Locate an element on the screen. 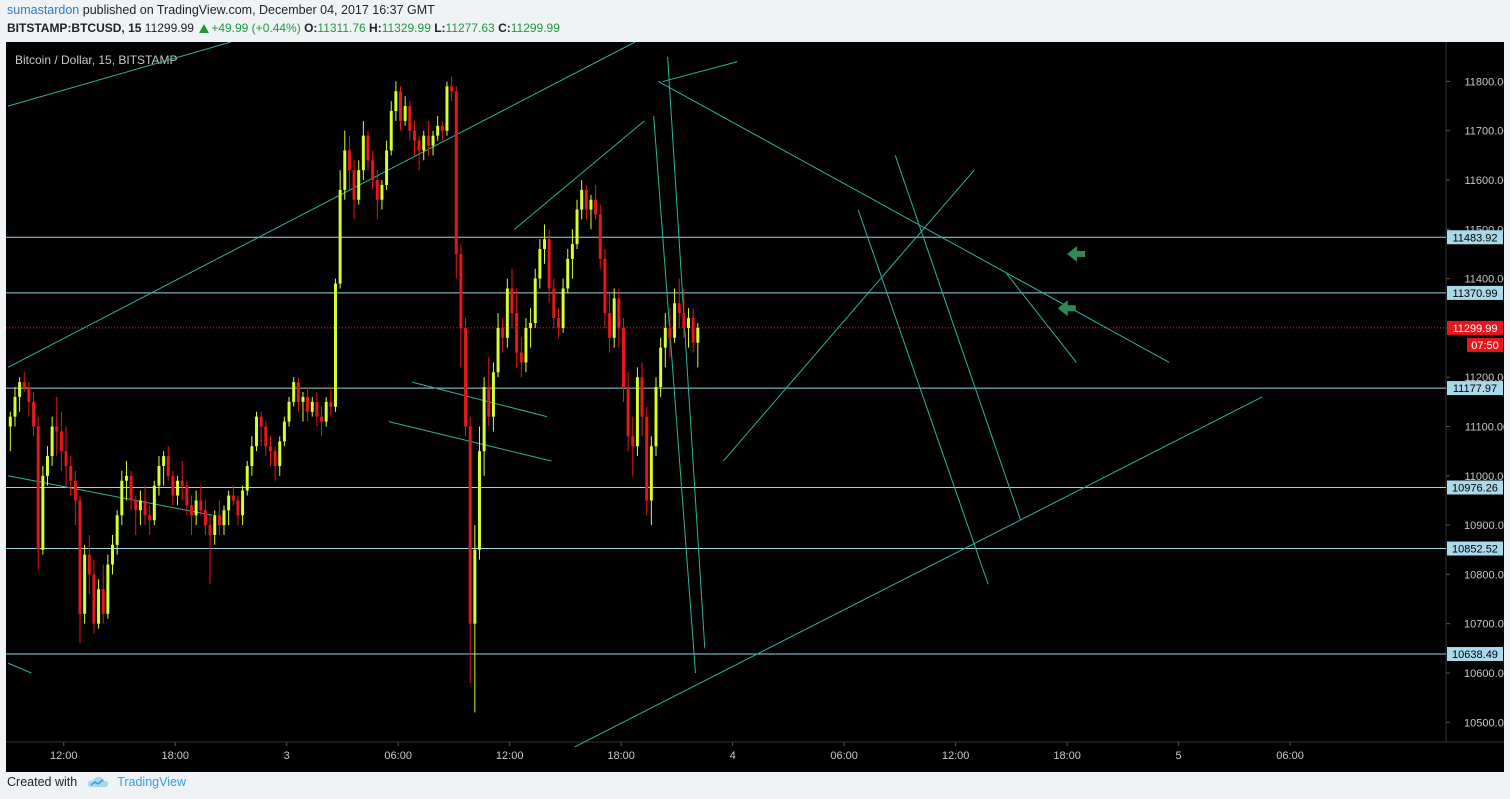  last-price: 11299.99 is located at coordinates (169, 28).